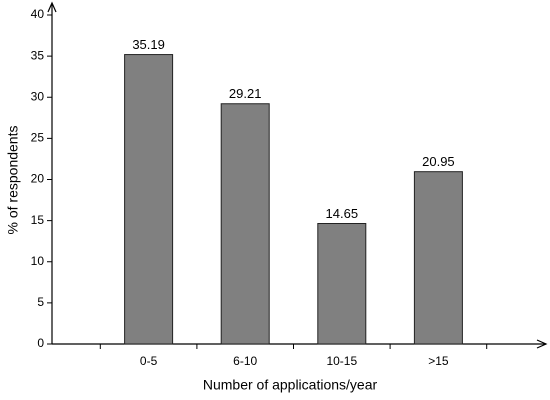 The image size is (550, 400). Describe the element at coordinates (38, 220) in the screenshot. I see `y-tick-label: 15` at that location.